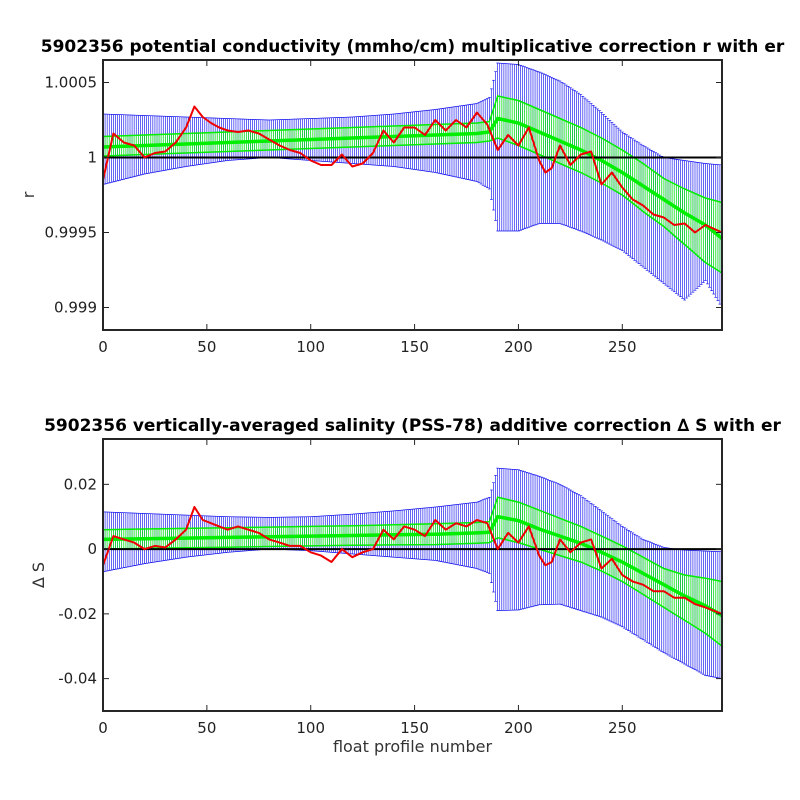 This screenshot has width=800, height=800. What do you see at coordinates (413, 746) in the screenshot?
I see `x-axis-label: float profile number` at bounding box center [413, 746].